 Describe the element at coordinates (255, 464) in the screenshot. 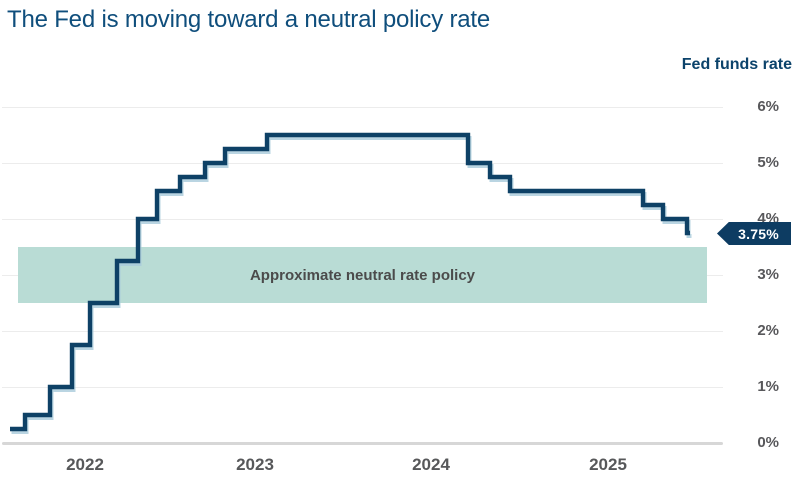

I see `x-axis-label: 2023` at that location.